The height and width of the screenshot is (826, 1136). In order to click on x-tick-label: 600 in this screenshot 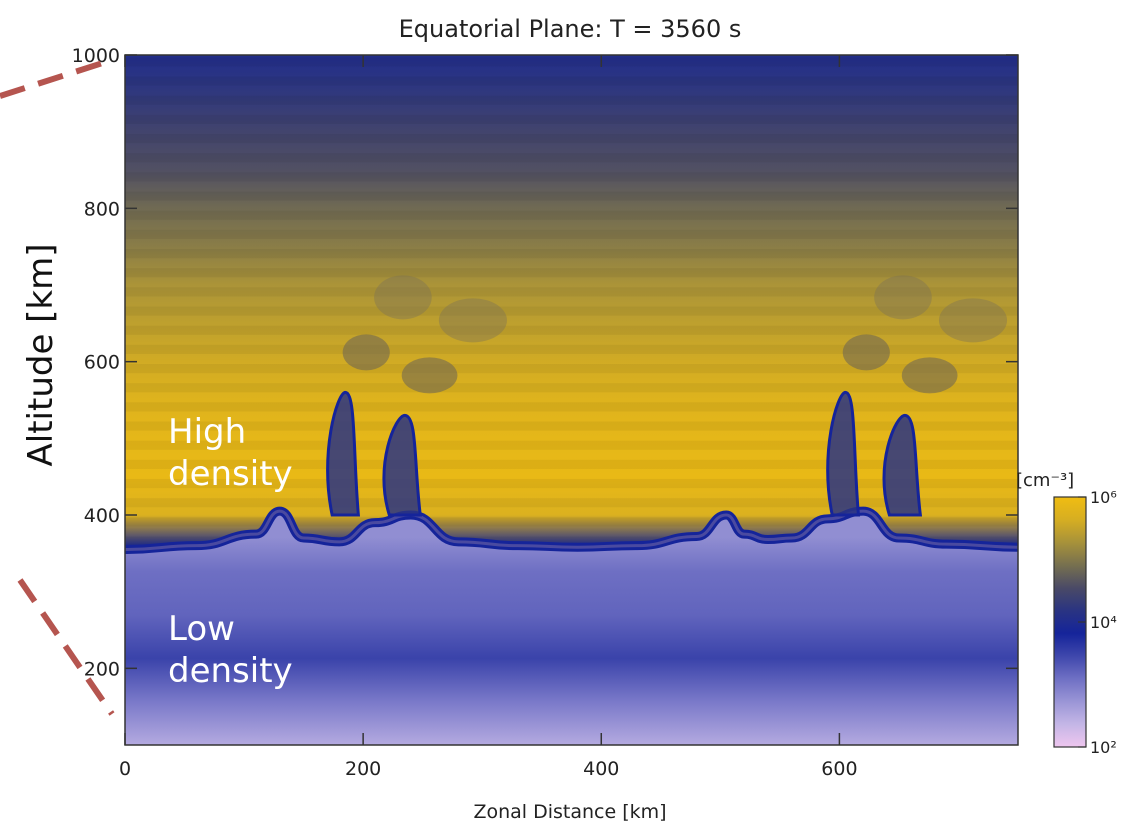, I will do `click(839, 769)`.